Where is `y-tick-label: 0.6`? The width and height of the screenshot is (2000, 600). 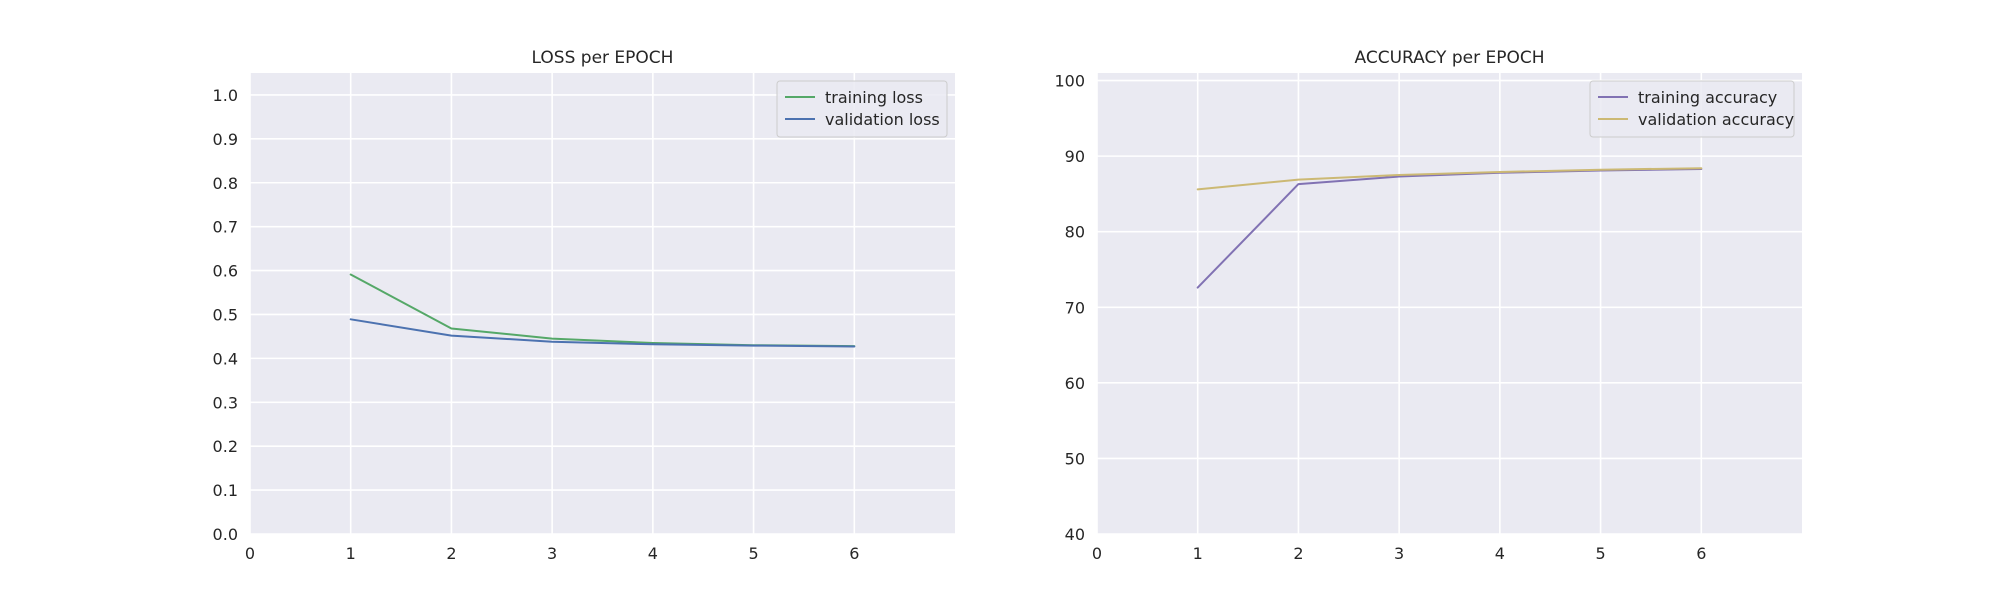
y-tick-label: 0.6 is located at coordinates (225, 271).